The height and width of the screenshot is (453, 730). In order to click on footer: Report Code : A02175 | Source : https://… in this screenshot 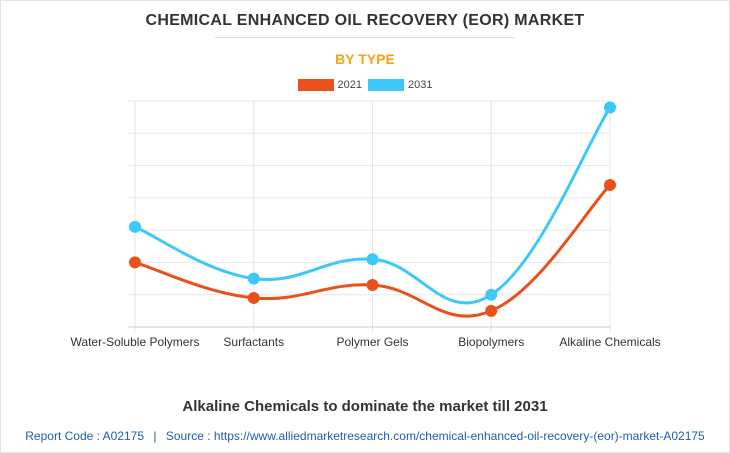, I will do `click(365, 436)`.